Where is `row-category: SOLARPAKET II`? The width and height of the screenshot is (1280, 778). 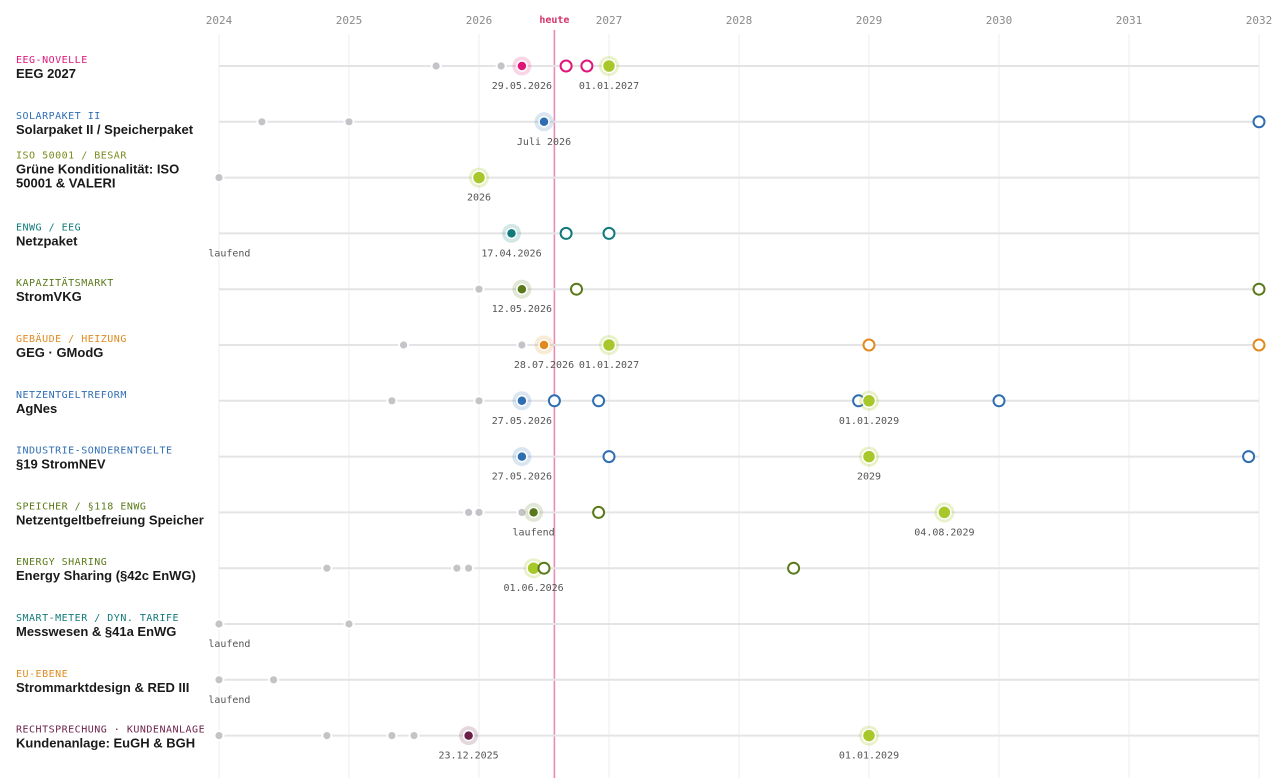
row-category: SOLARPAKET II is located at coordinates (58, 116).